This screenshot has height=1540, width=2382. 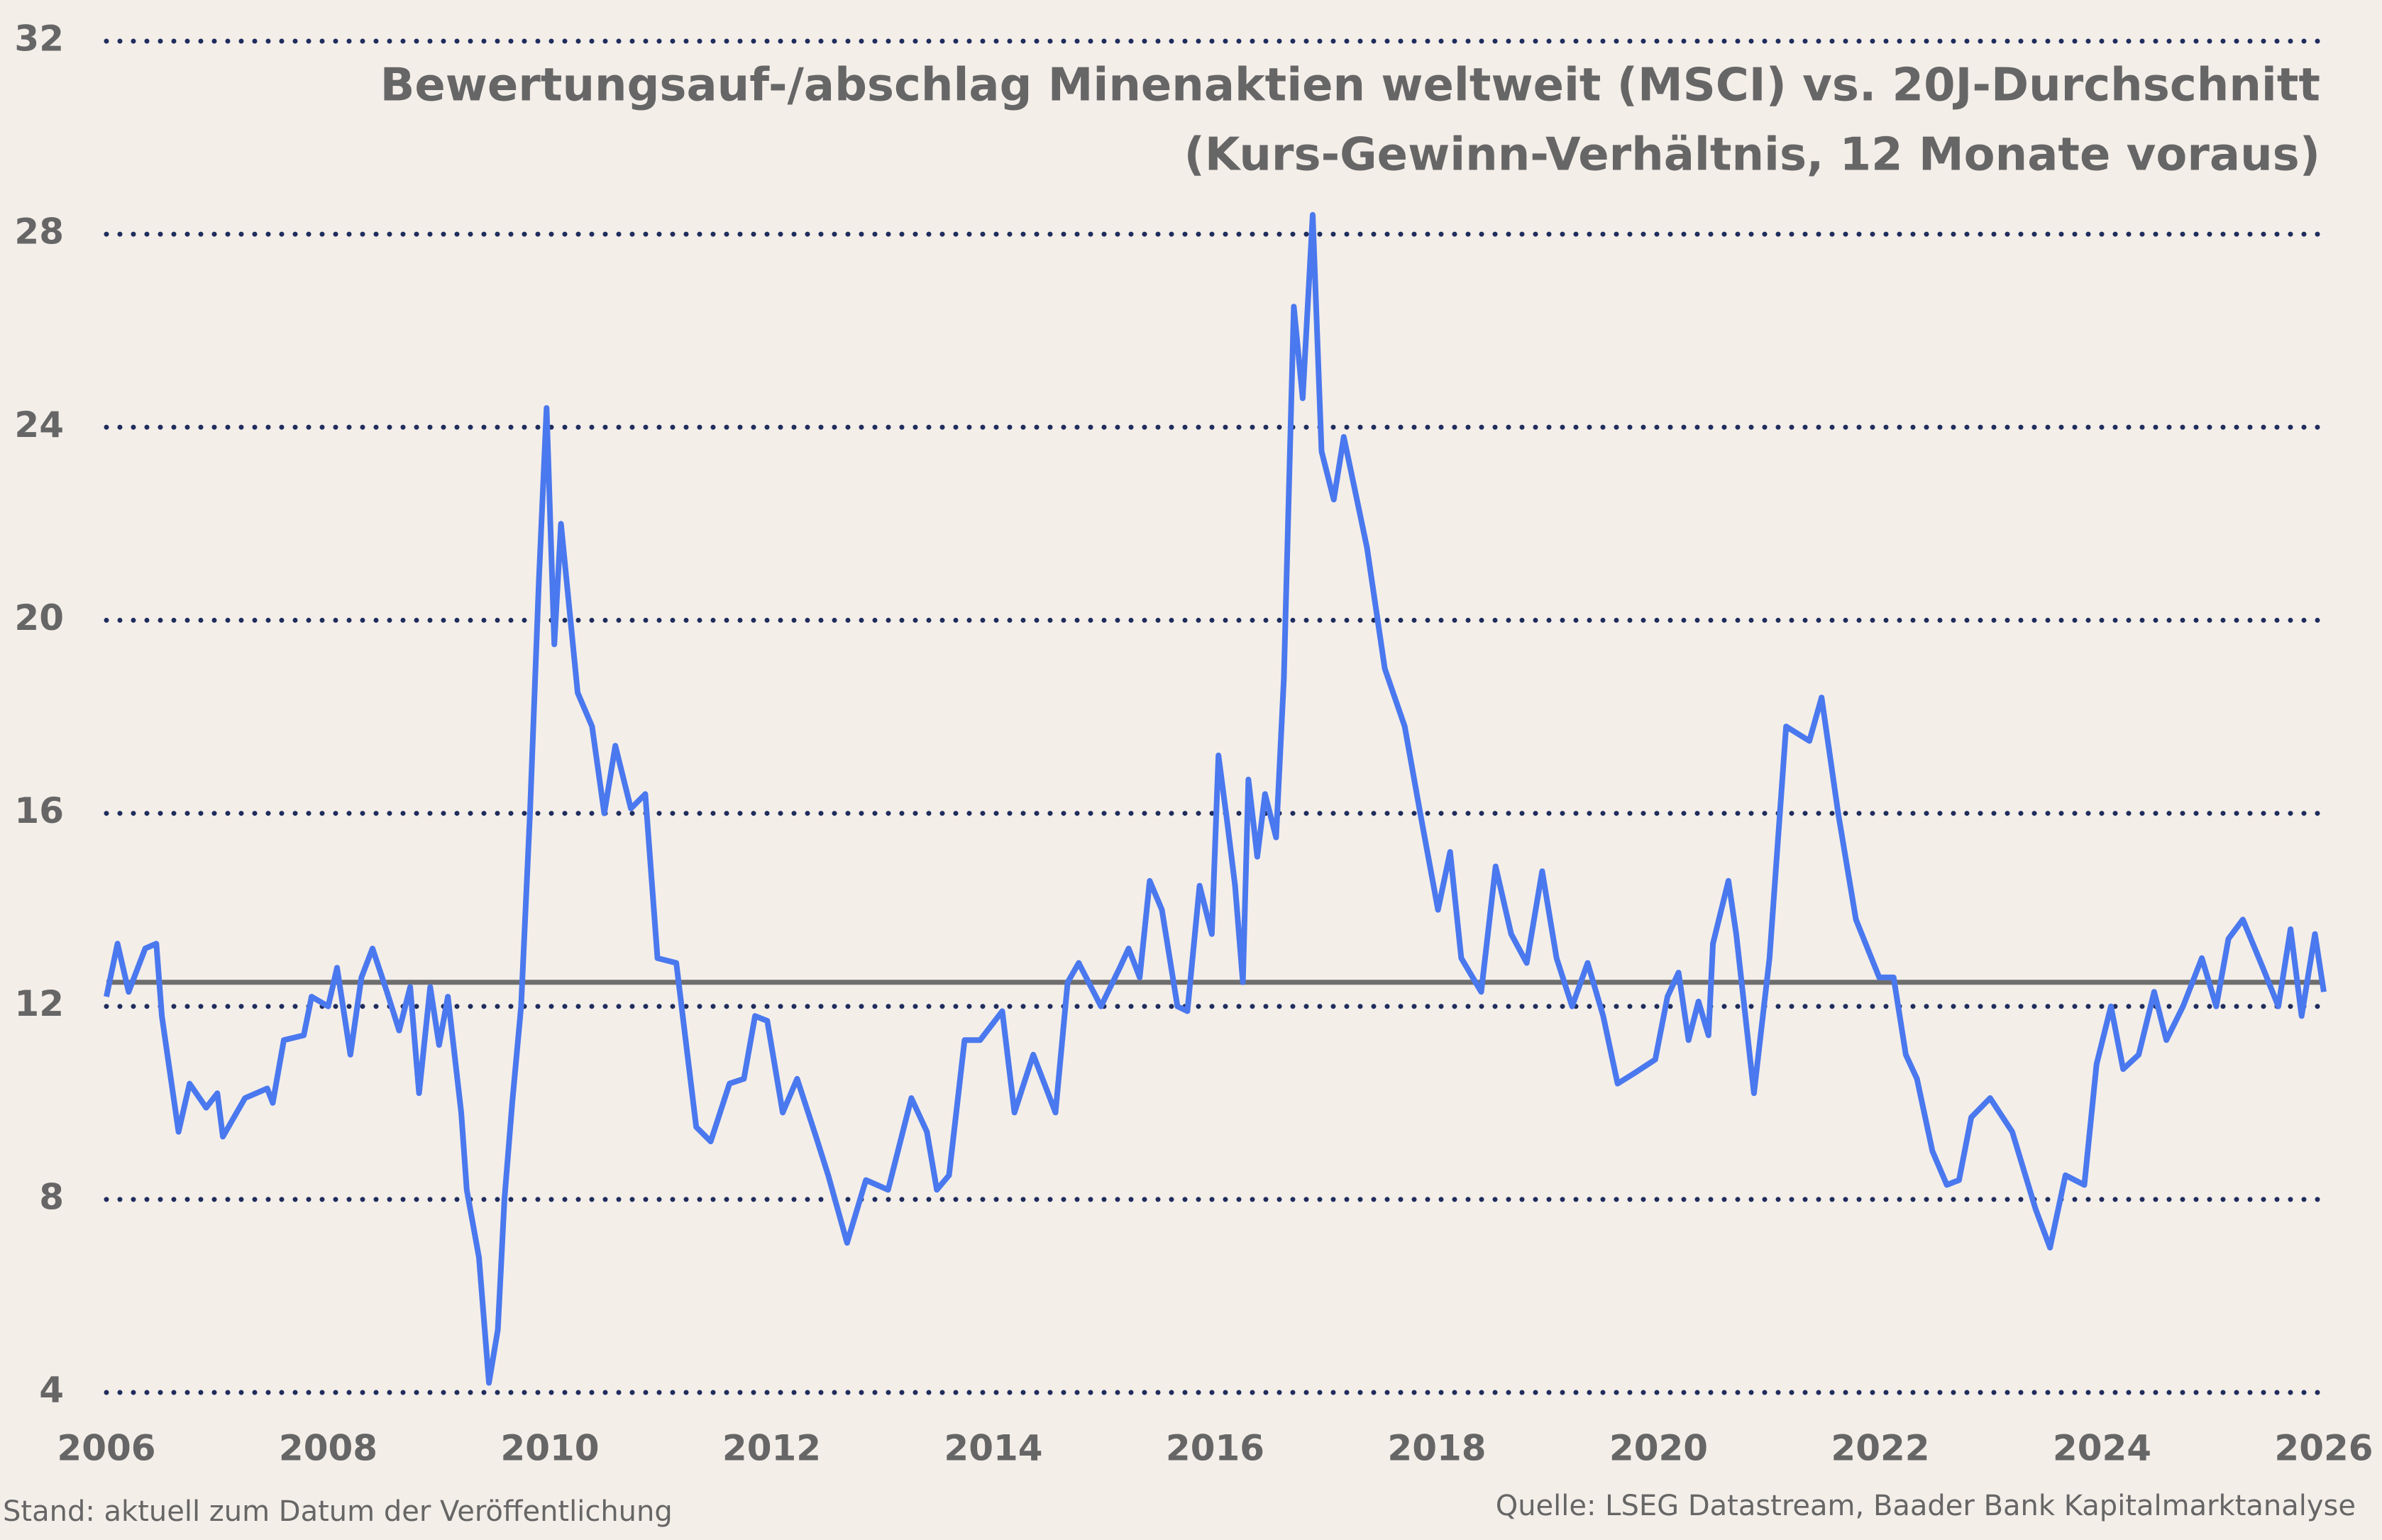 What do you see at coordinates (39, 1003) in the screenshot?
I see `y-tick-label: 12` at bounding box center [39, 1003].